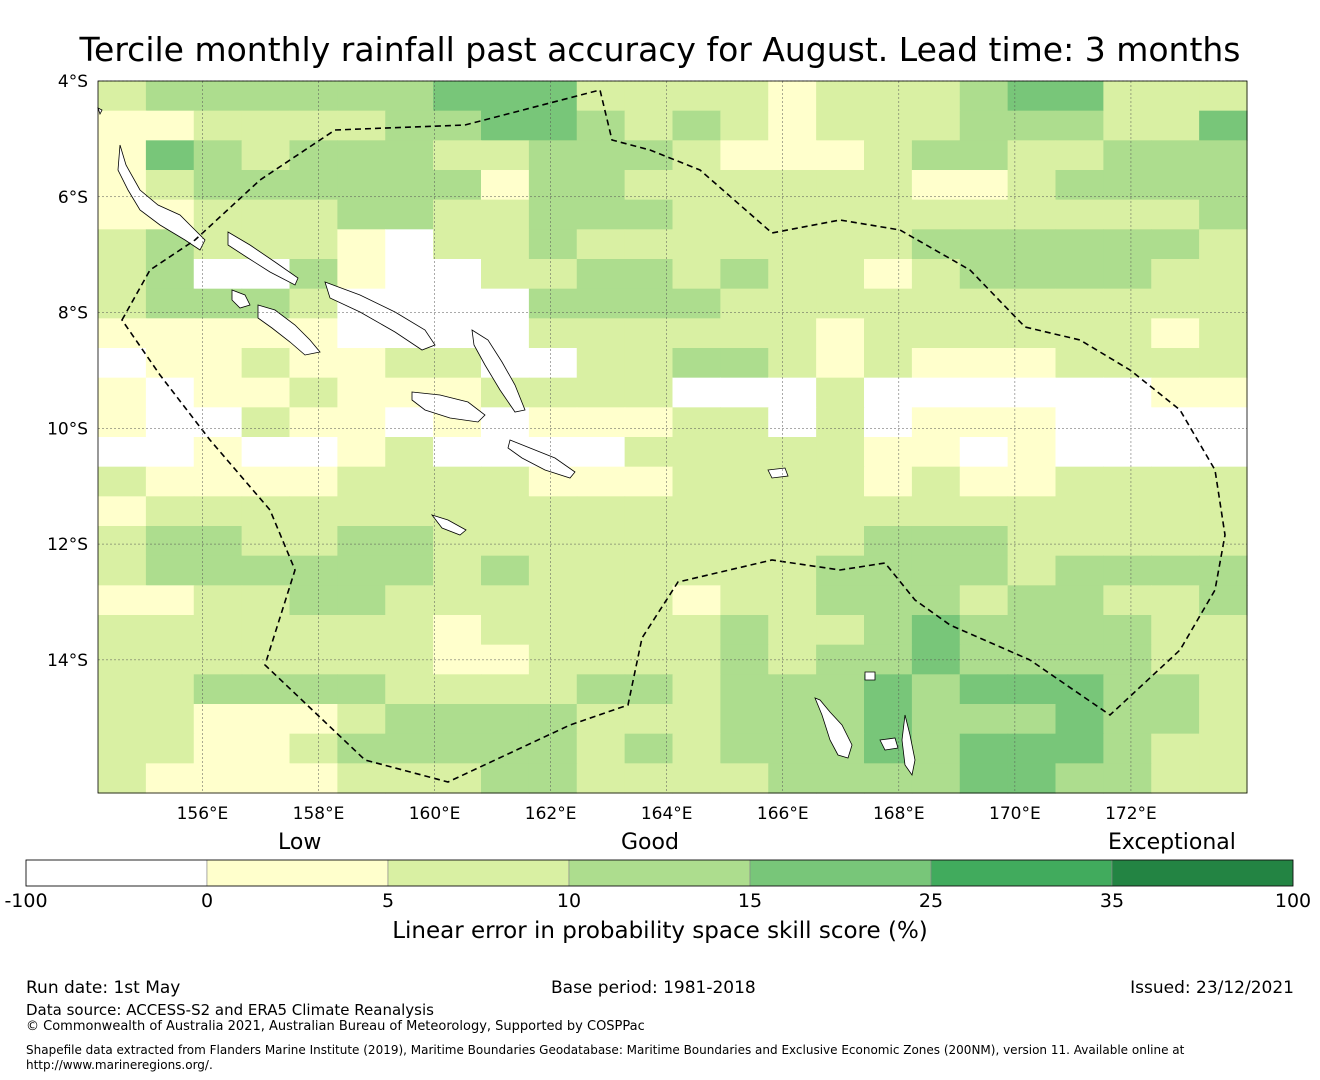  Describe the element at coordinates (319, 814) in the screenshot. I see `lon-tick-label: 158°E` at that location.